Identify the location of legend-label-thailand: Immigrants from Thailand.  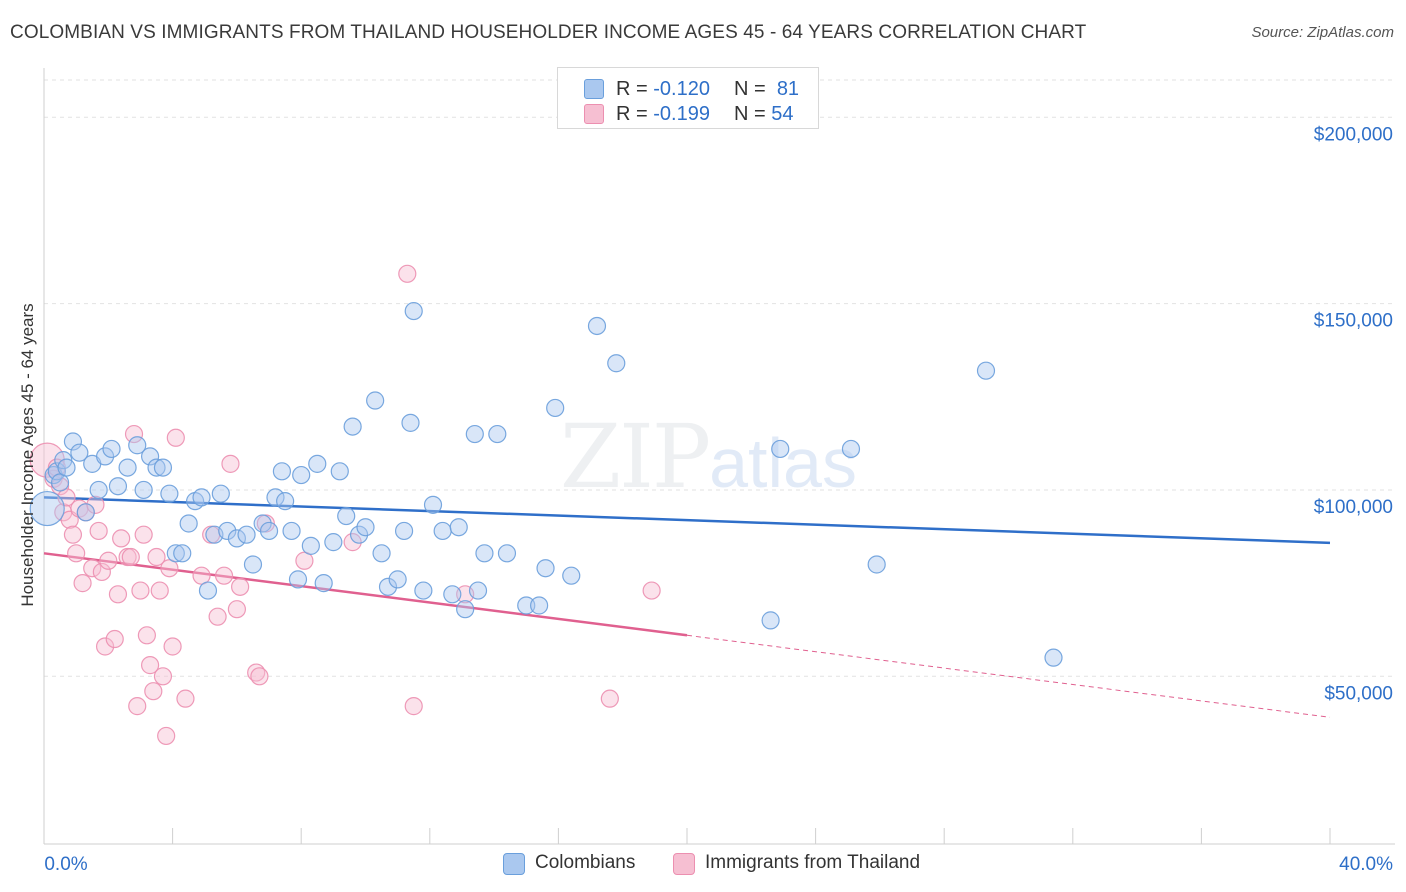
(813, 862).